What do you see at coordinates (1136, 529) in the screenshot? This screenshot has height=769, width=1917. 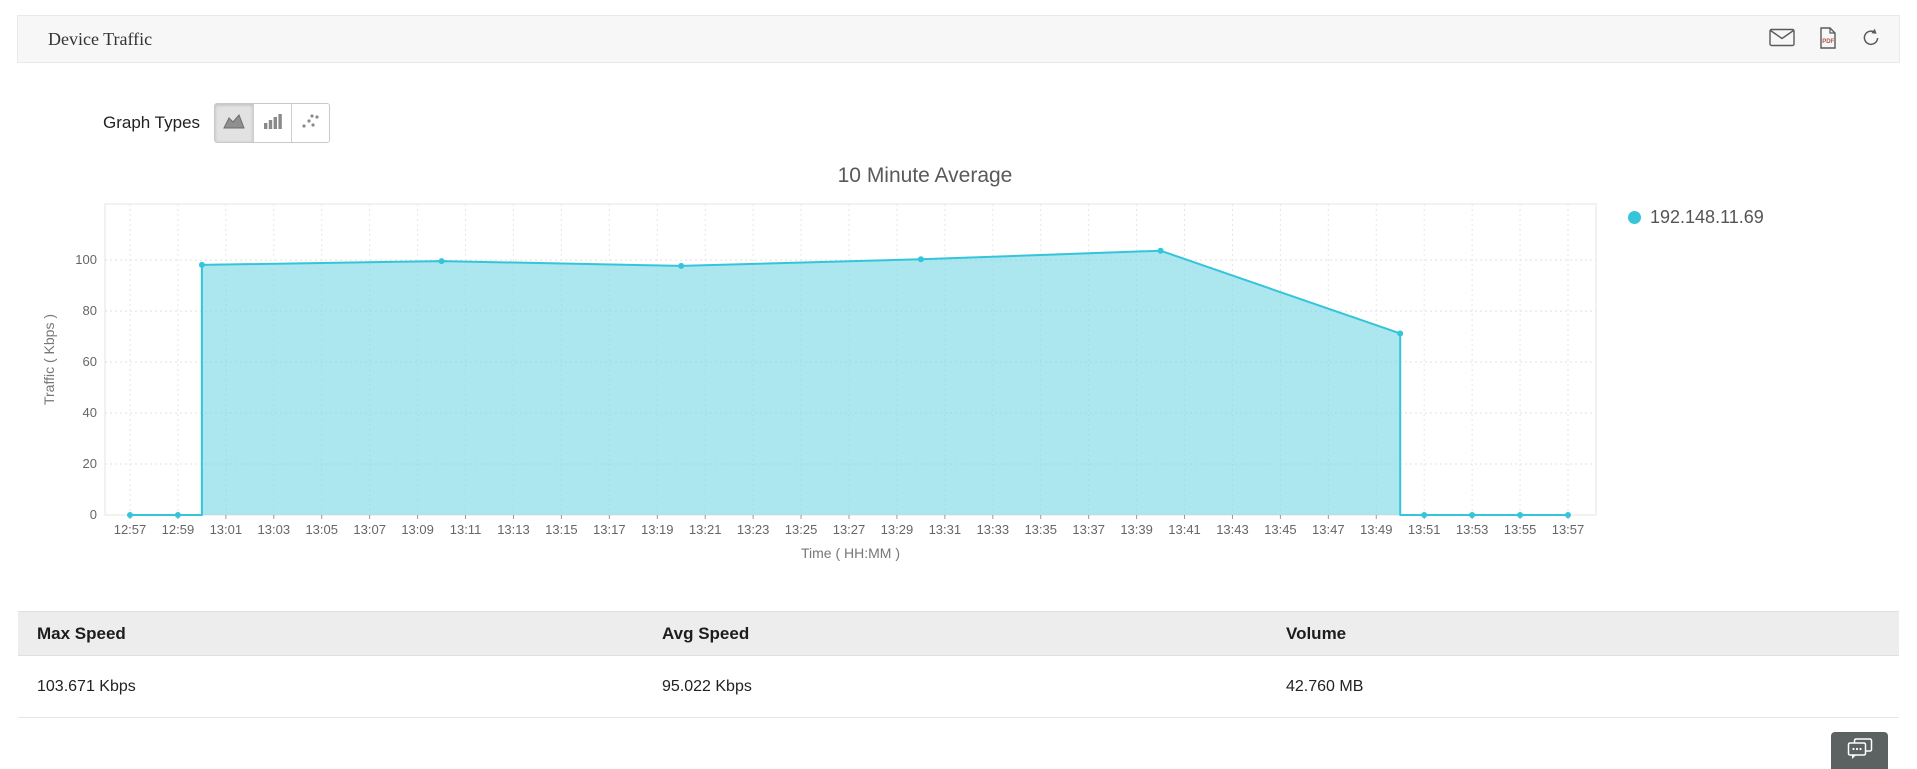 I see `x-tick-label: 13:39` at bounding box center [1136, 529].